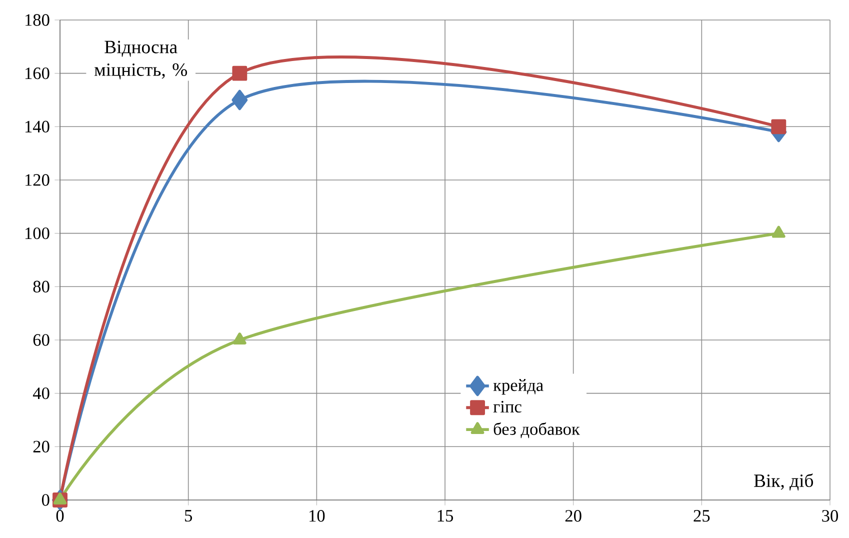 The width and height of the screenshot is (849, 538). I want to click on y-tick-label: 100, so click(37, 233).